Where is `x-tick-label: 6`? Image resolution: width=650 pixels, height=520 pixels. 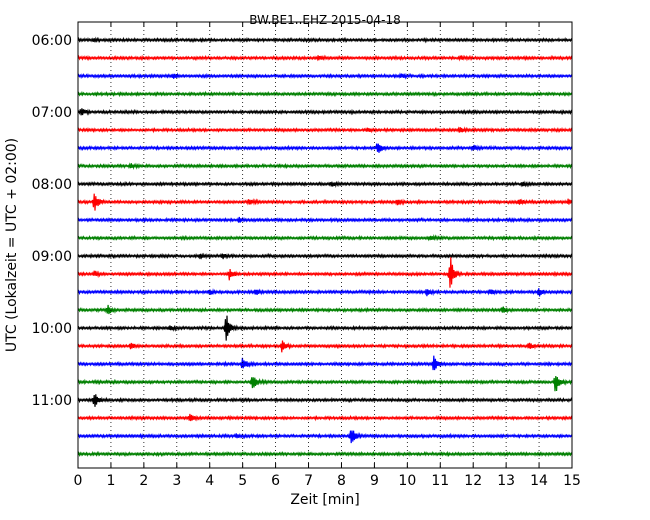
x-tick-label: 6 is located at coordinates (275, 481).